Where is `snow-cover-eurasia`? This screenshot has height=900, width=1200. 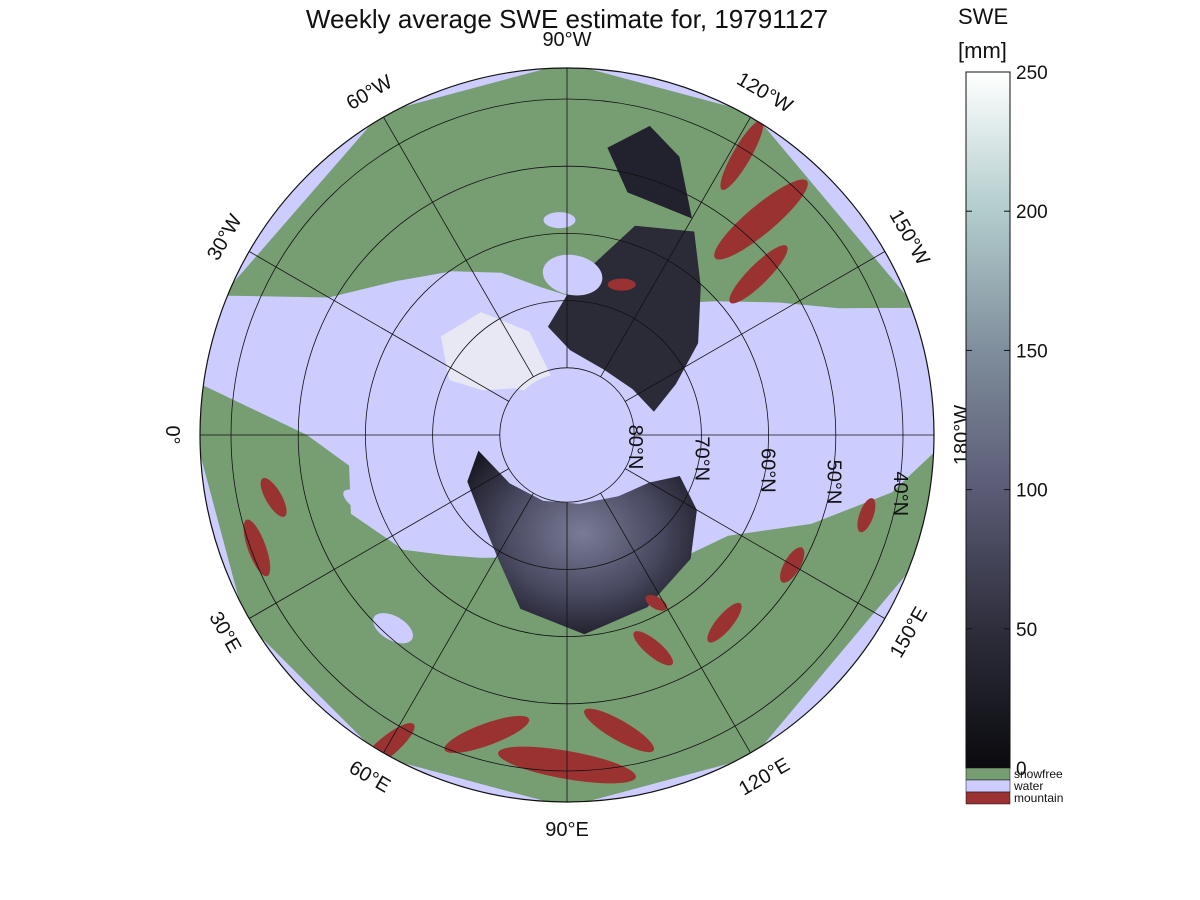
snow-cover-eurasia is located at coordinates (582, 542).